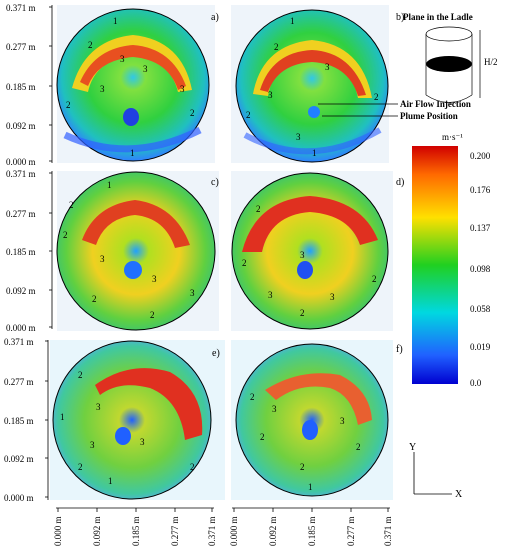 This screenshot has height=550, width=506. I want to click on panel-label: b), so click(400, 17).